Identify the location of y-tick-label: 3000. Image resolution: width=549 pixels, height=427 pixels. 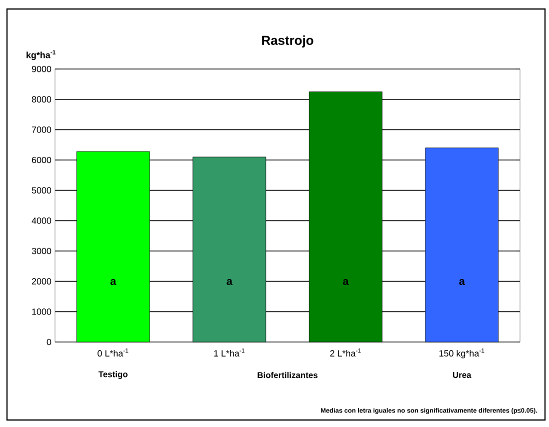
(42, 251).